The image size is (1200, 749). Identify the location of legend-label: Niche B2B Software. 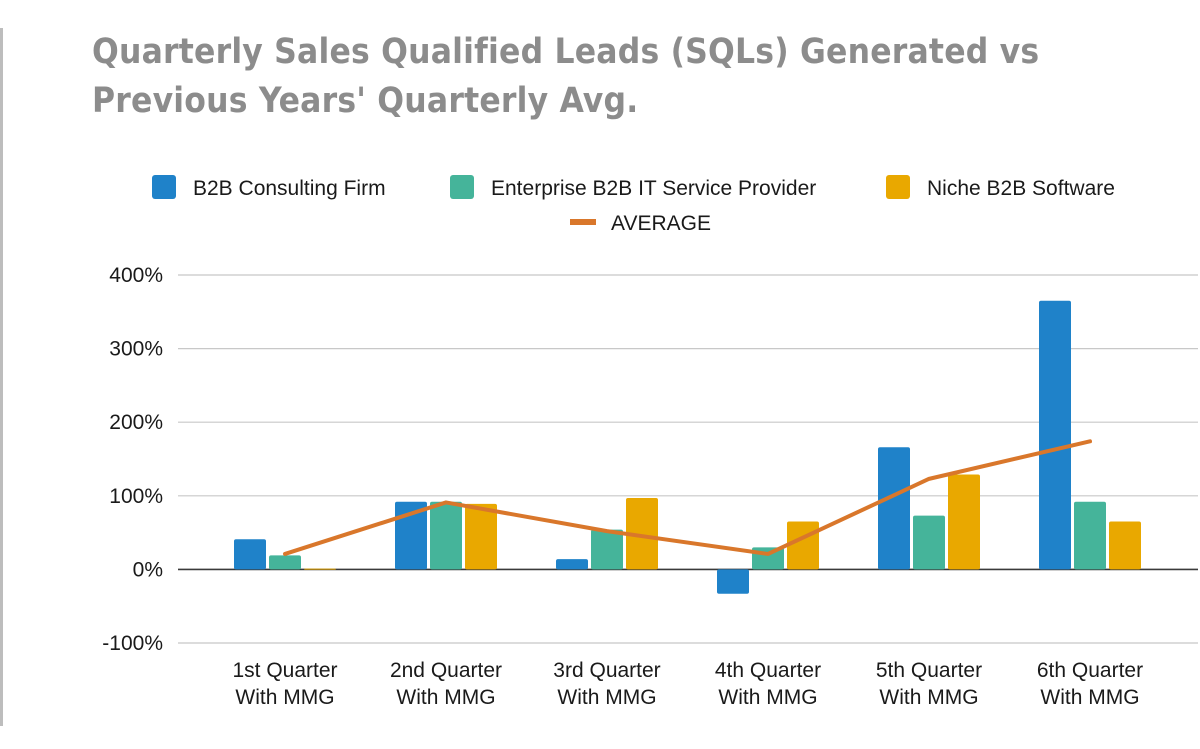
(1021, 188).